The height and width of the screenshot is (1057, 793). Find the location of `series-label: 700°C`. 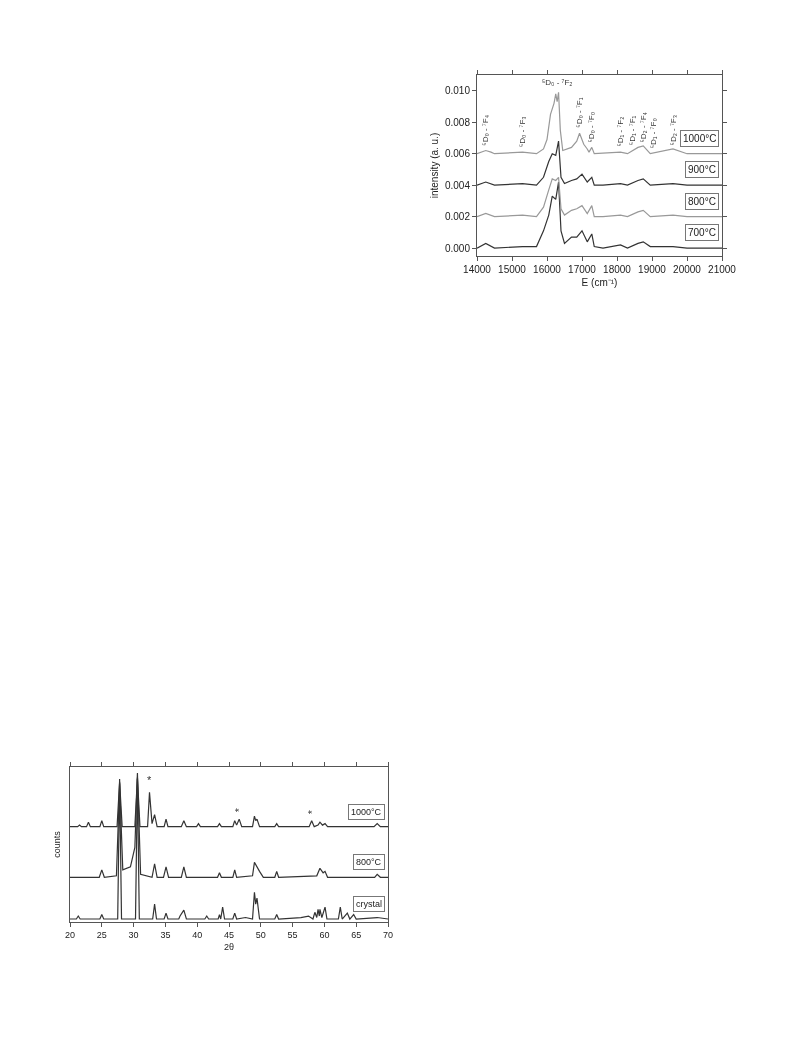

series-label: 700°C is located at coordinates (702, 232).